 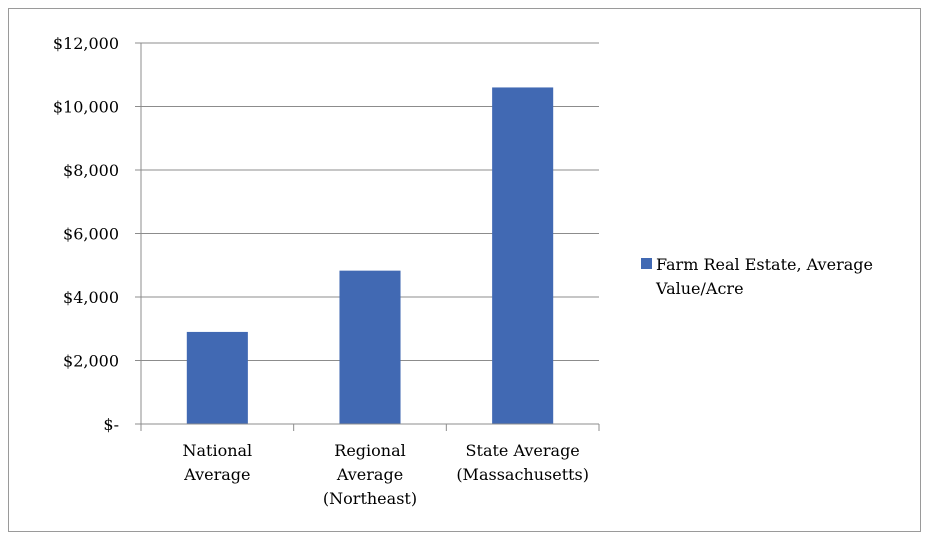 I want to click on y-axis-tick-labels: $- $2,000 $4,000 $6,000 $8,000 $10,000 $12,000, so click(x=86, y=234).